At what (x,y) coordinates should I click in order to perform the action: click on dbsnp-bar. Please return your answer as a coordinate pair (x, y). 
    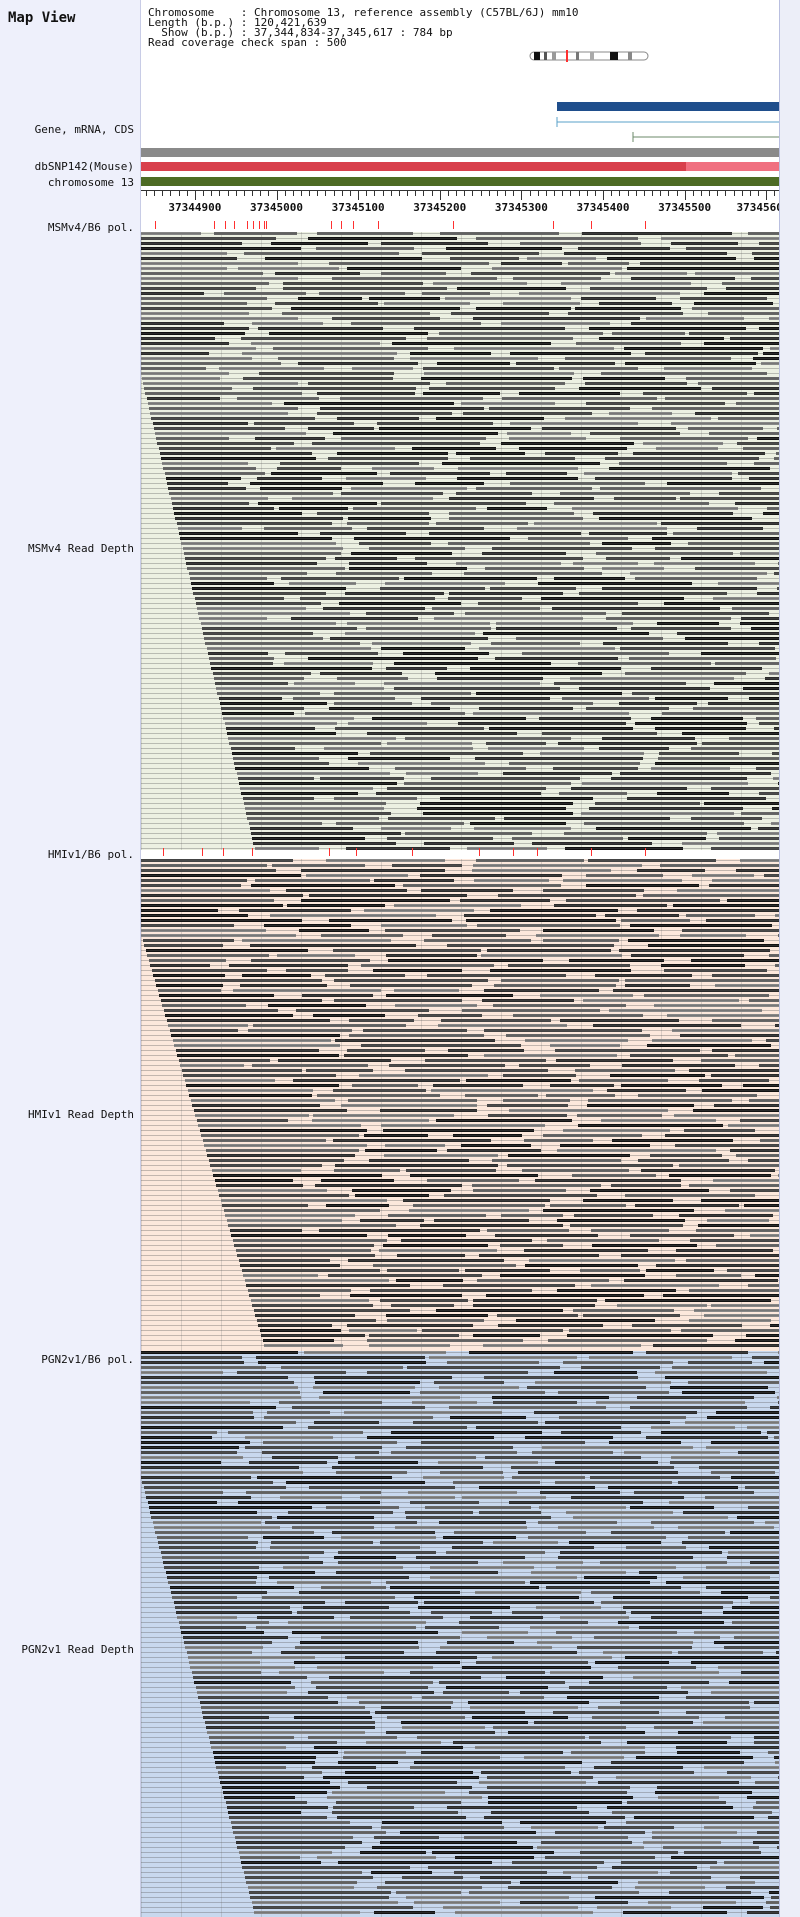
    Looking at the image, I should click on (461, 166).